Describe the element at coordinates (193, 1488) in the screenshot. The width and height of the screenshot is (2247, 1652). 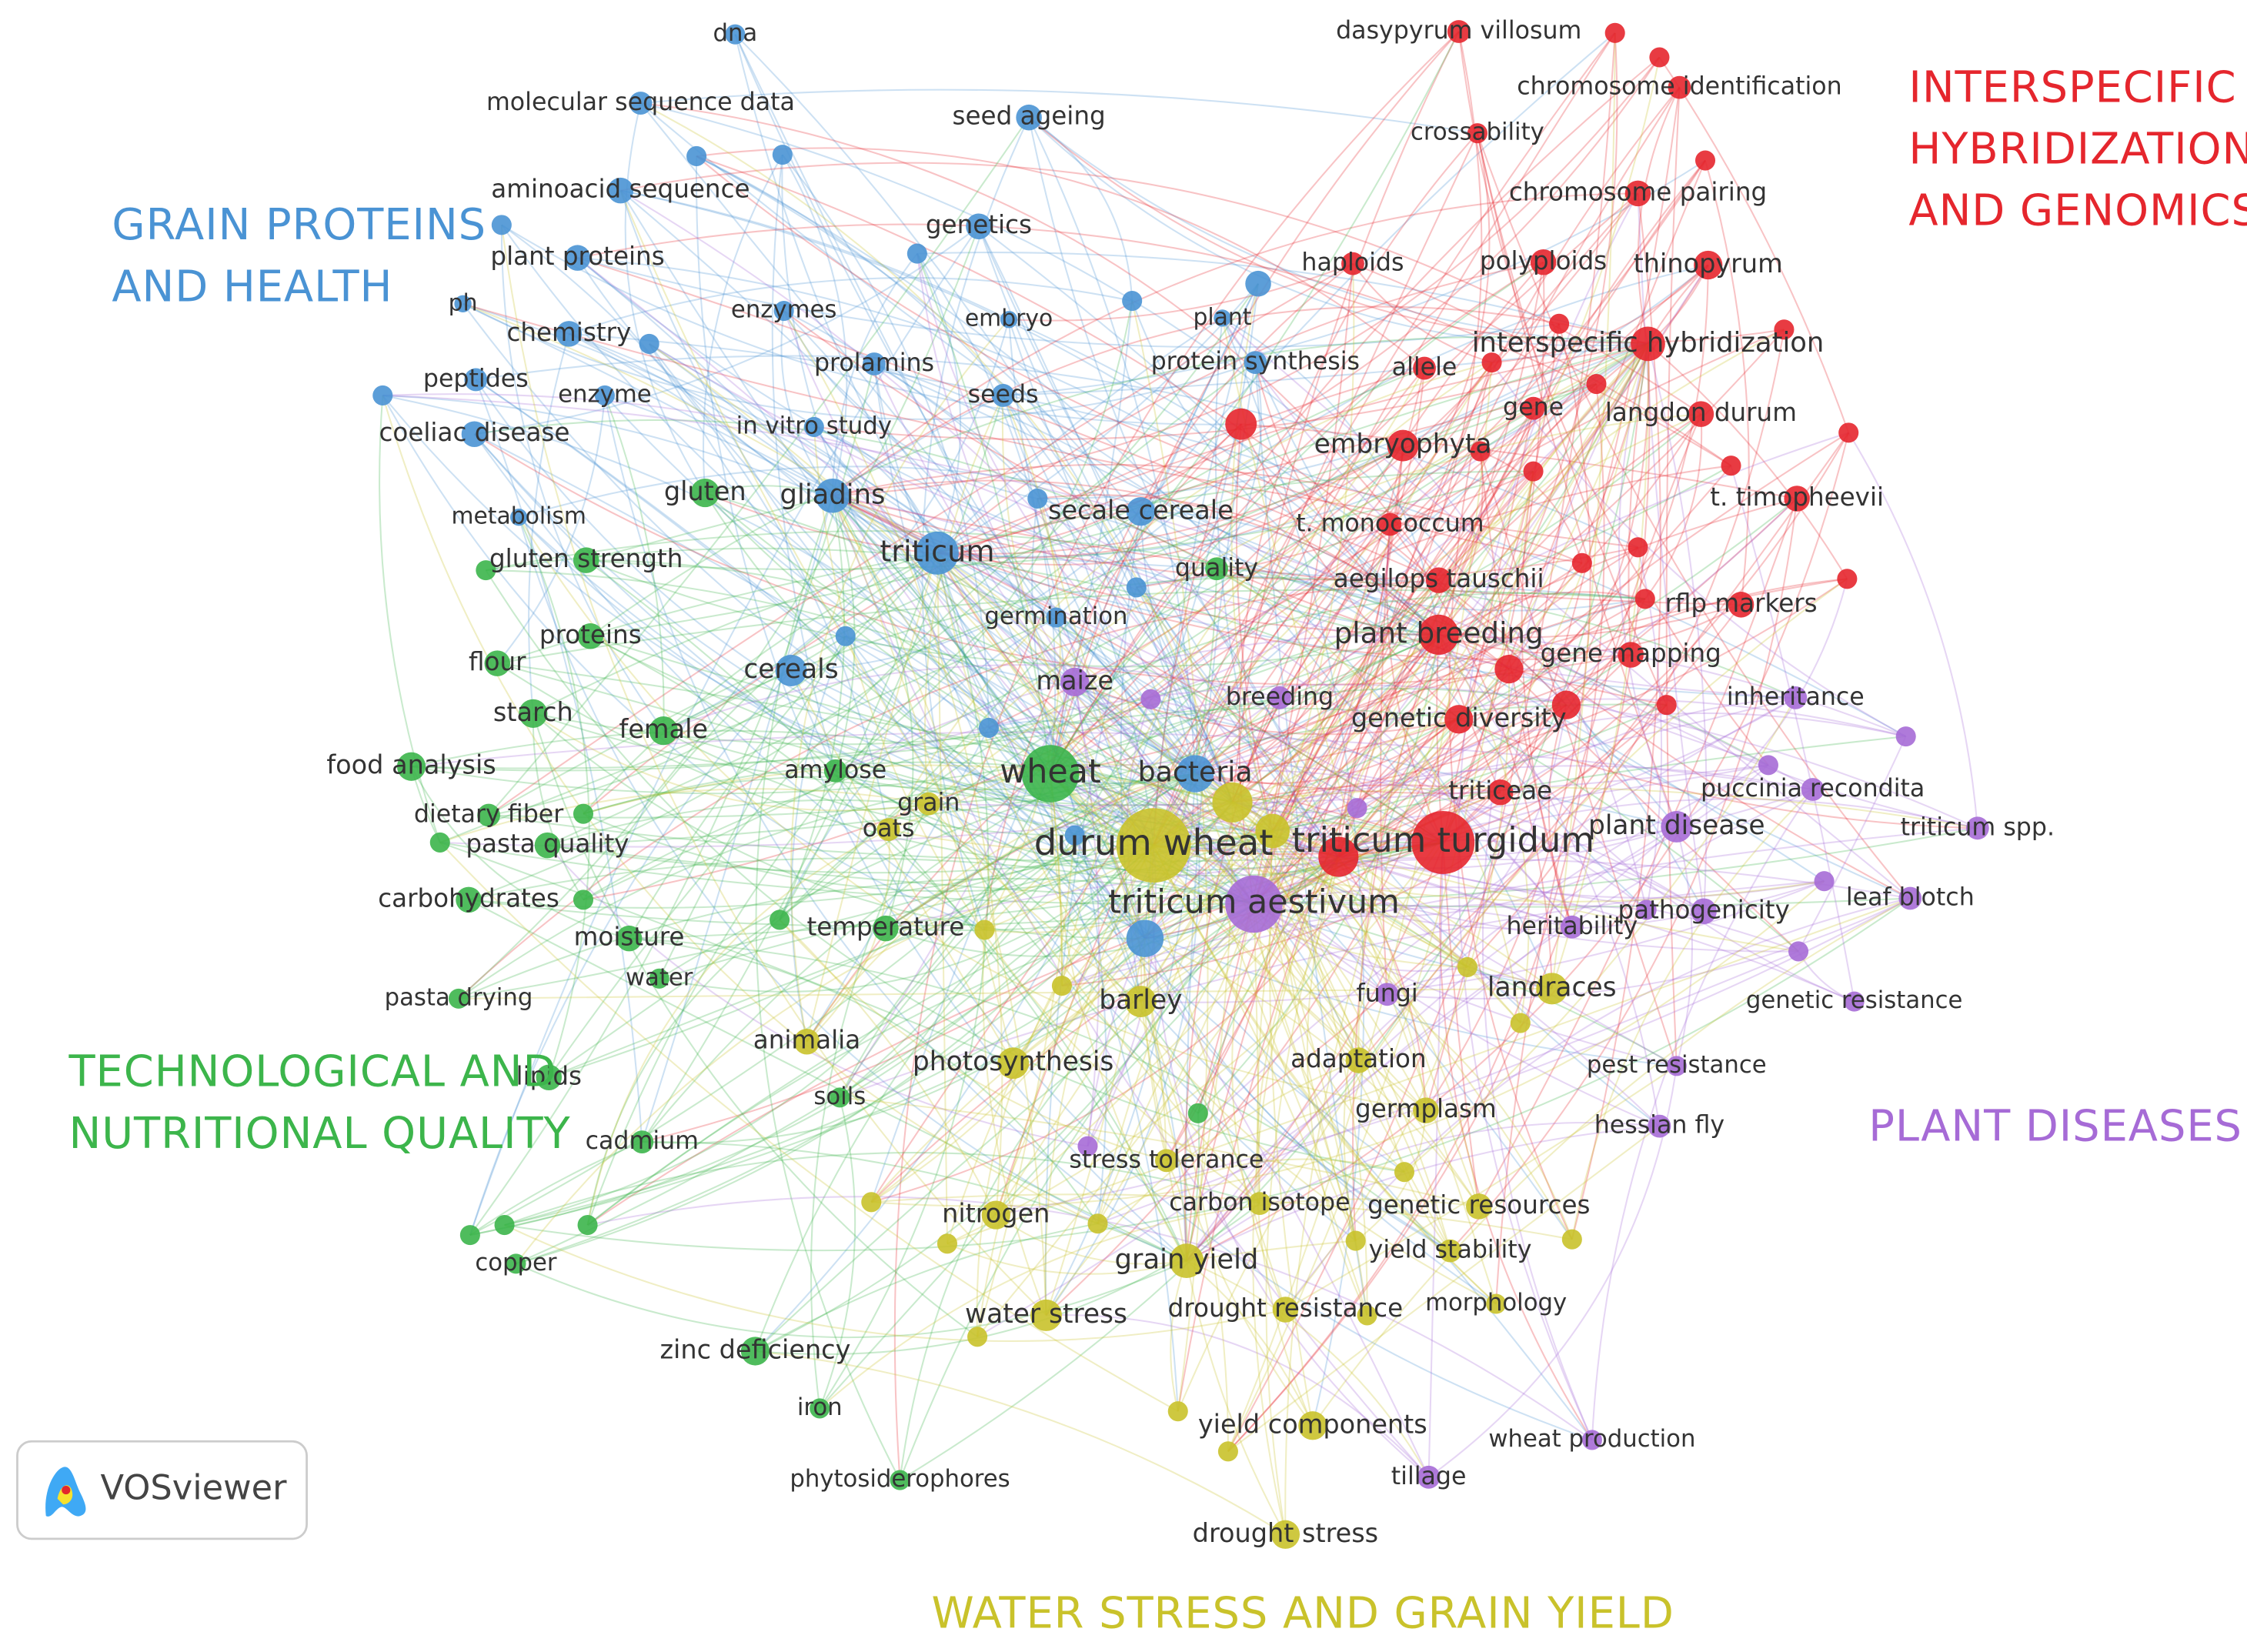
I see `logo-text: VOSviewer` at that location.